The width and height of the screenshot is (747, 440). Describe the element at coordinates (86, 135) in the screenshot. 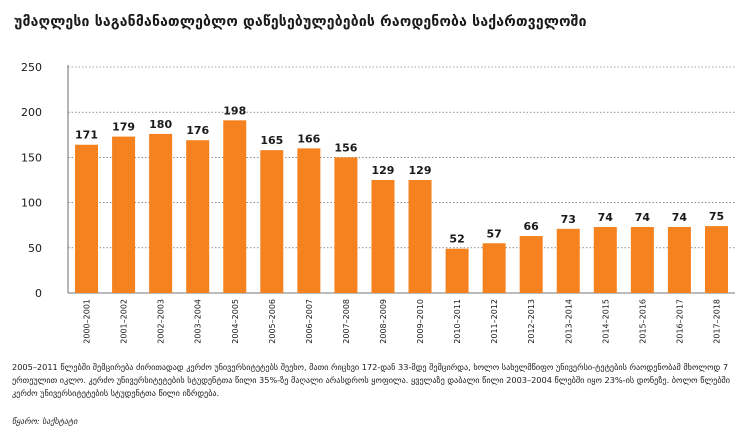

I see `data-label: 171` at that location.